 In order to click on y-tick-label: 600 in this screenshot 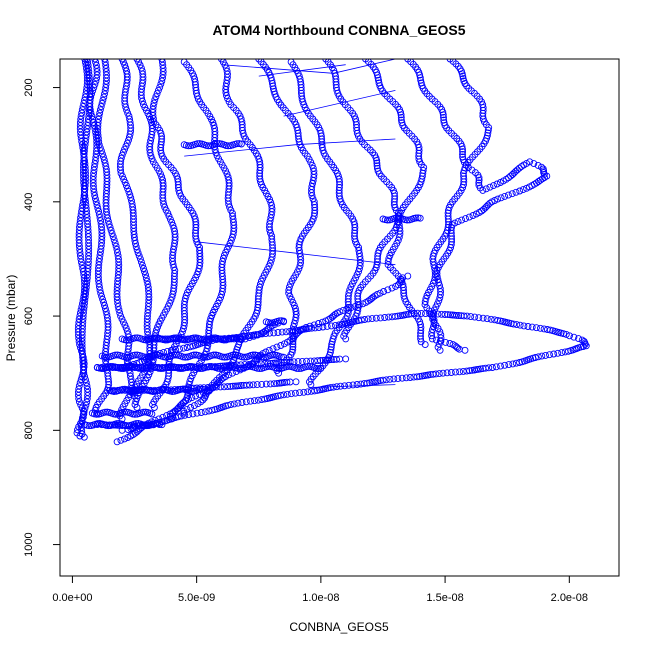, I will do `click(29, 316)`.